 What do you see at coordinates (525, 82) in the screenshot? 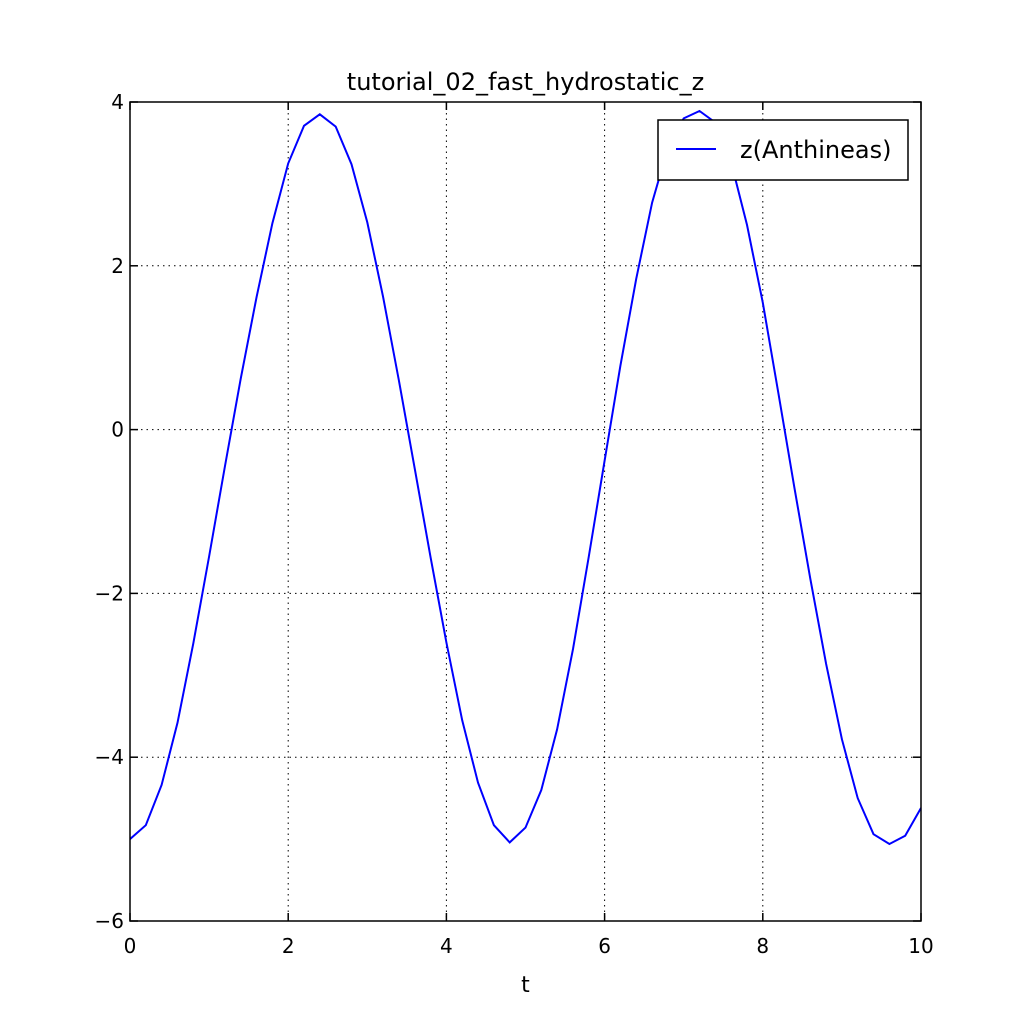
I see `chart-title: tutorial_02_fast_hydrostatic_z` at bounding box center [525, 82].